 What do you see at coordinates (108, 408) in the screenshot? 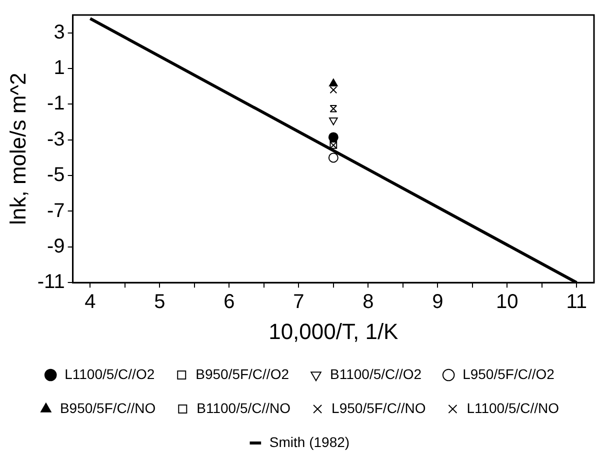
I see `legend-label: B950/5F/C//NO` at bounding box center [108, 408].